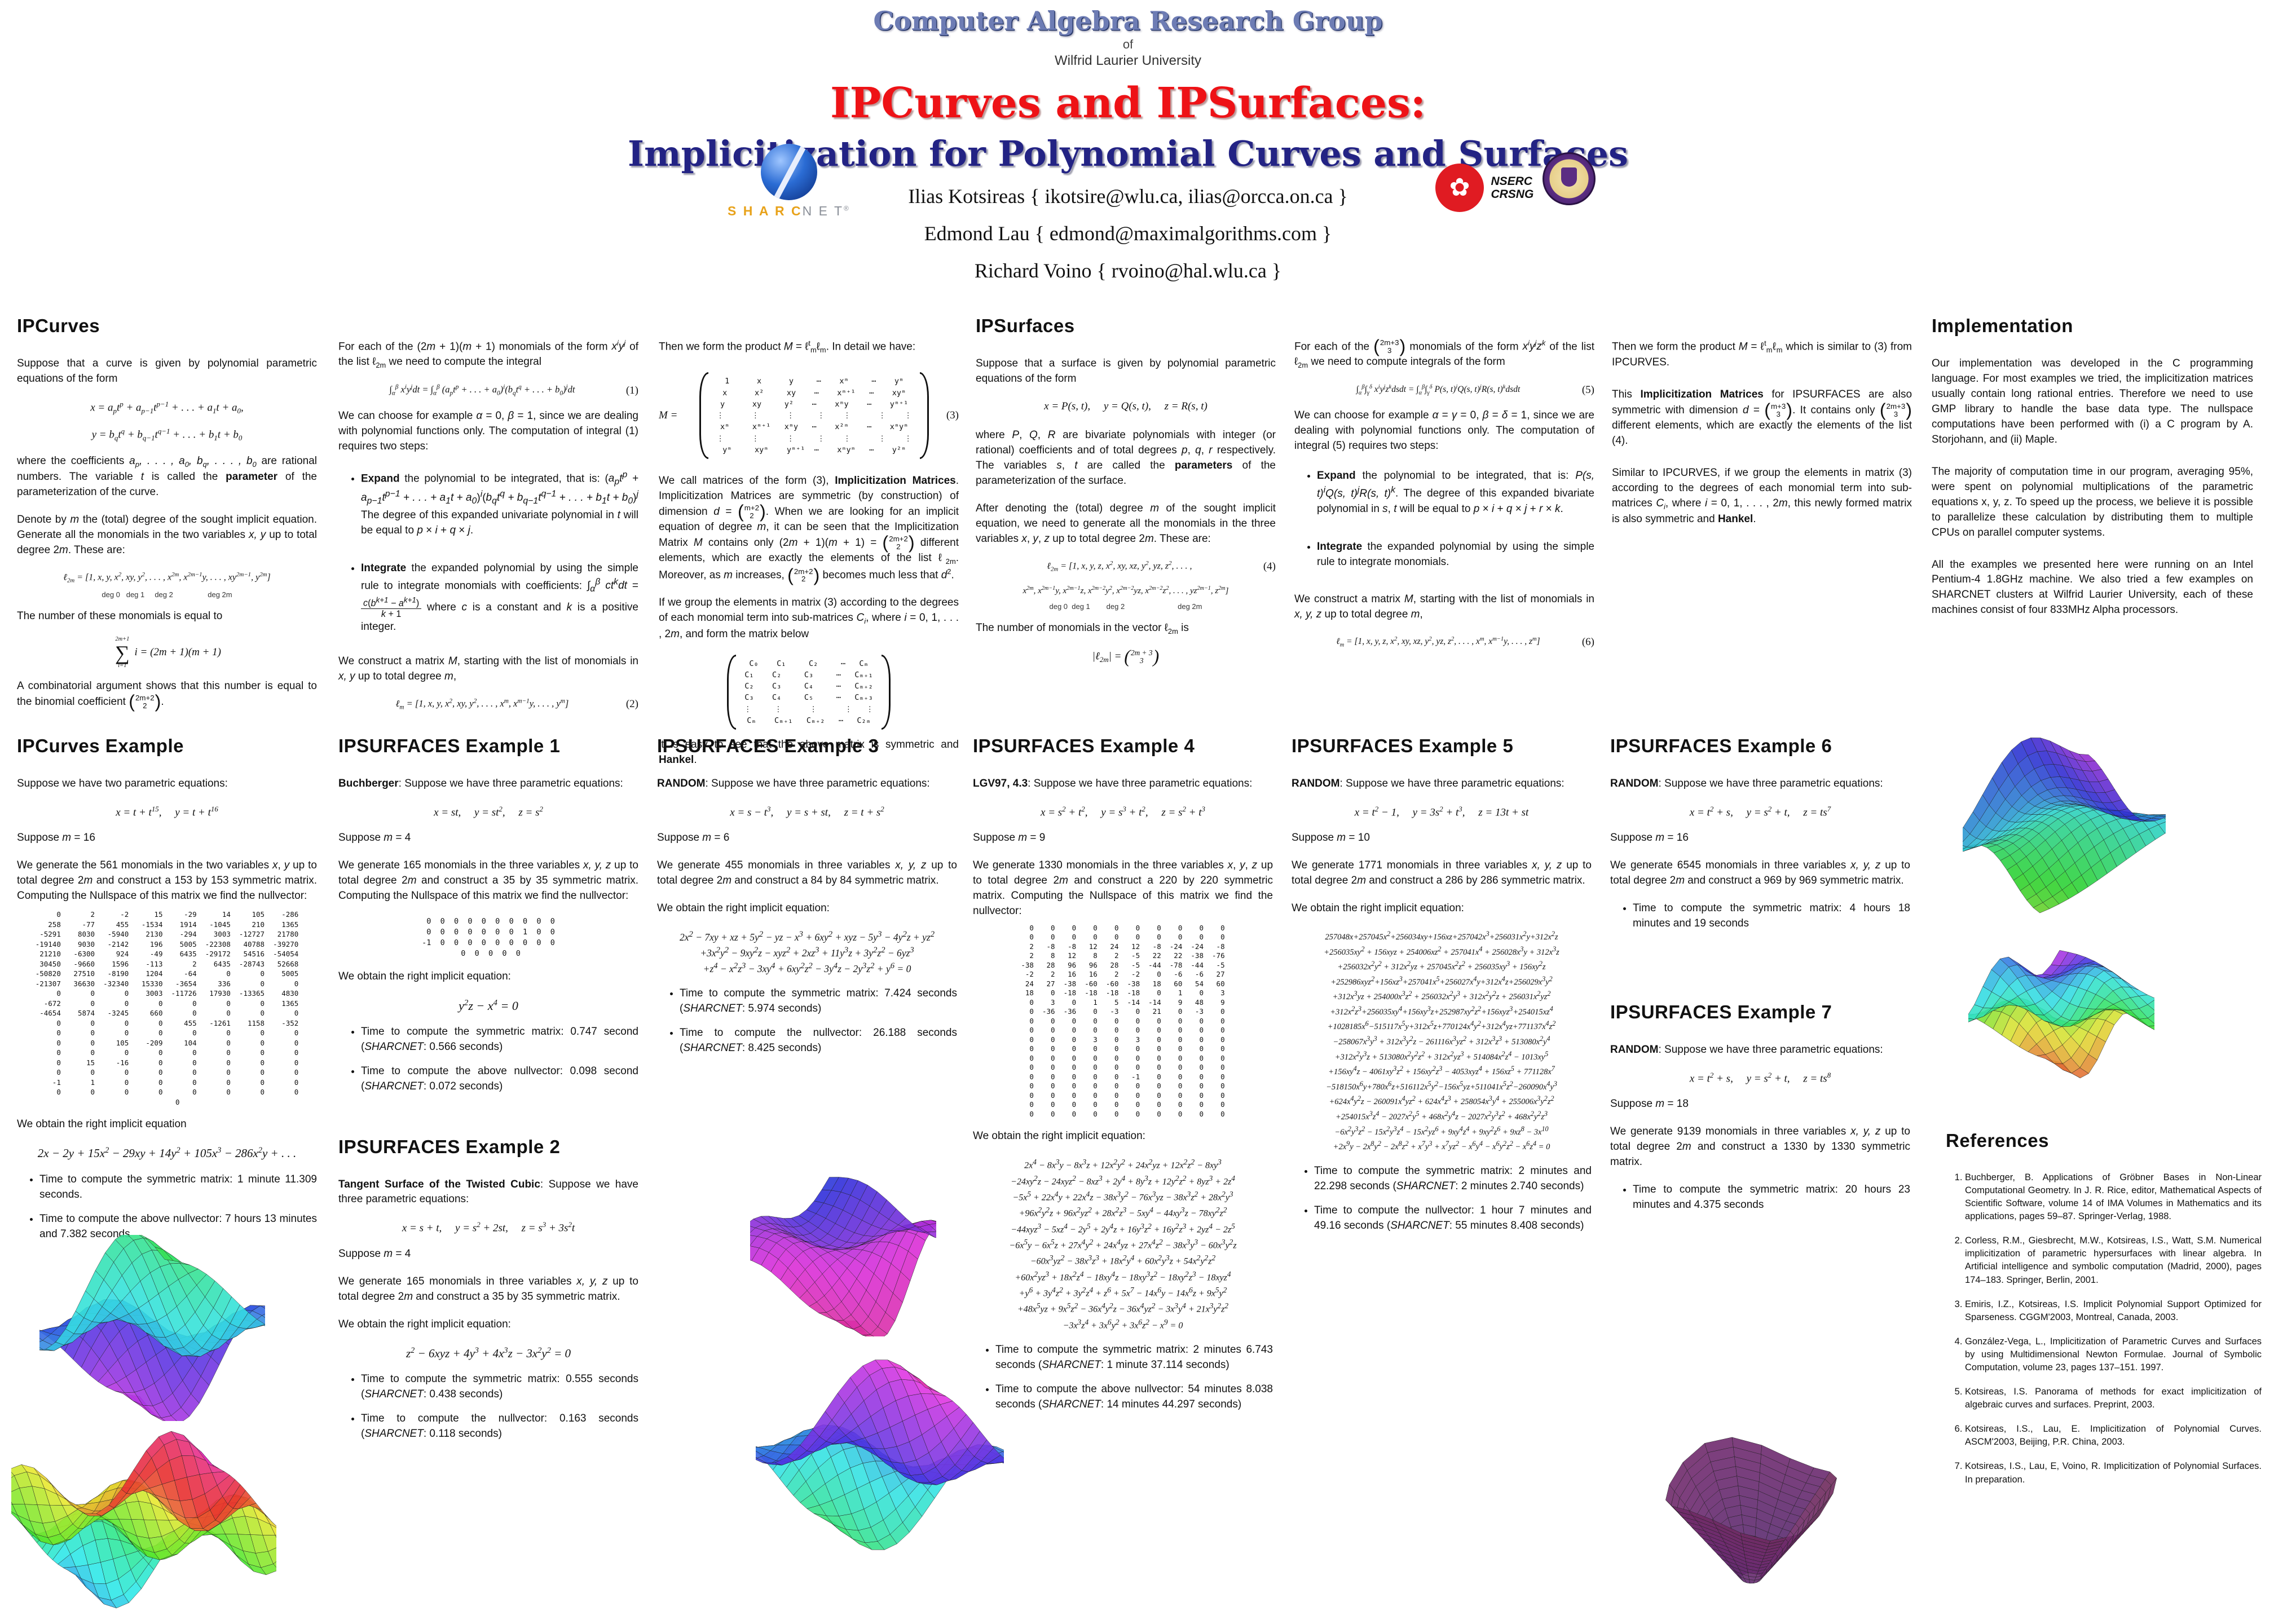  Describe the element at coordinates (1128, 21) in the screenshot. I see `research-group-name: Computer Algebra Research Group` at that location.